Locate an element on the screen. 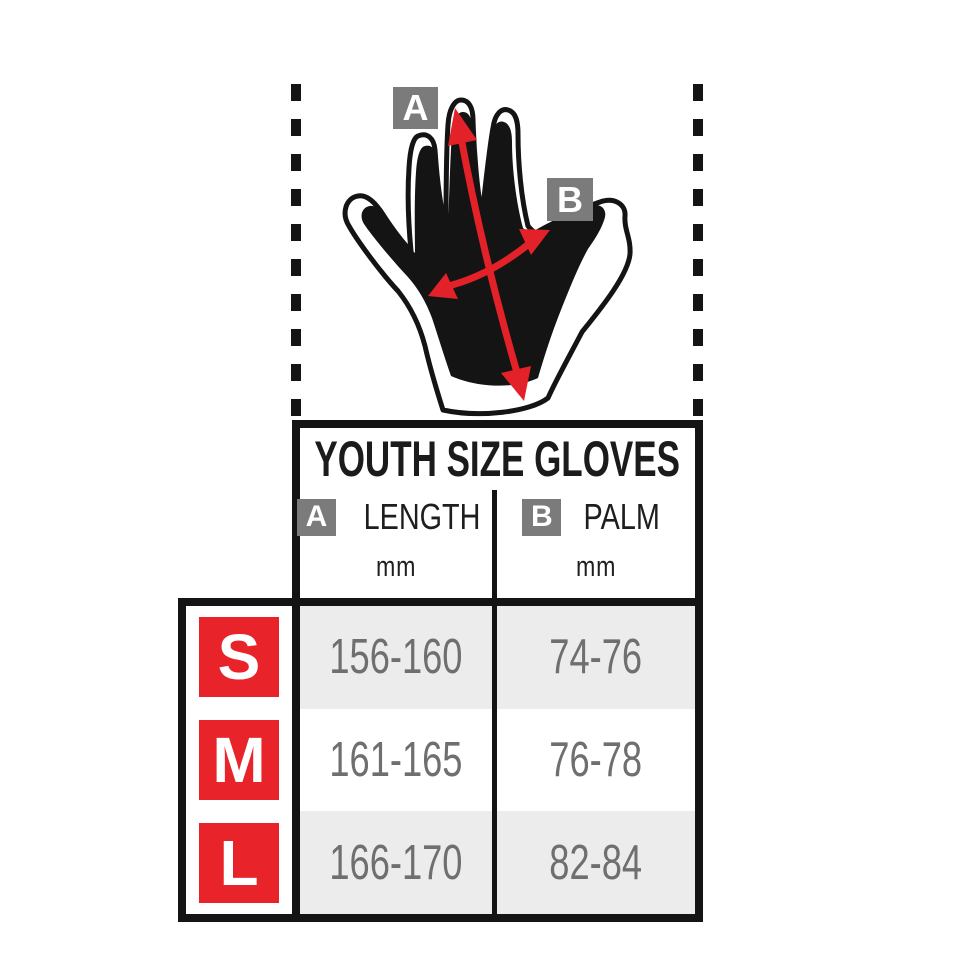  cell-l-length-value: 166-170 is located at coordinates (396, 862).